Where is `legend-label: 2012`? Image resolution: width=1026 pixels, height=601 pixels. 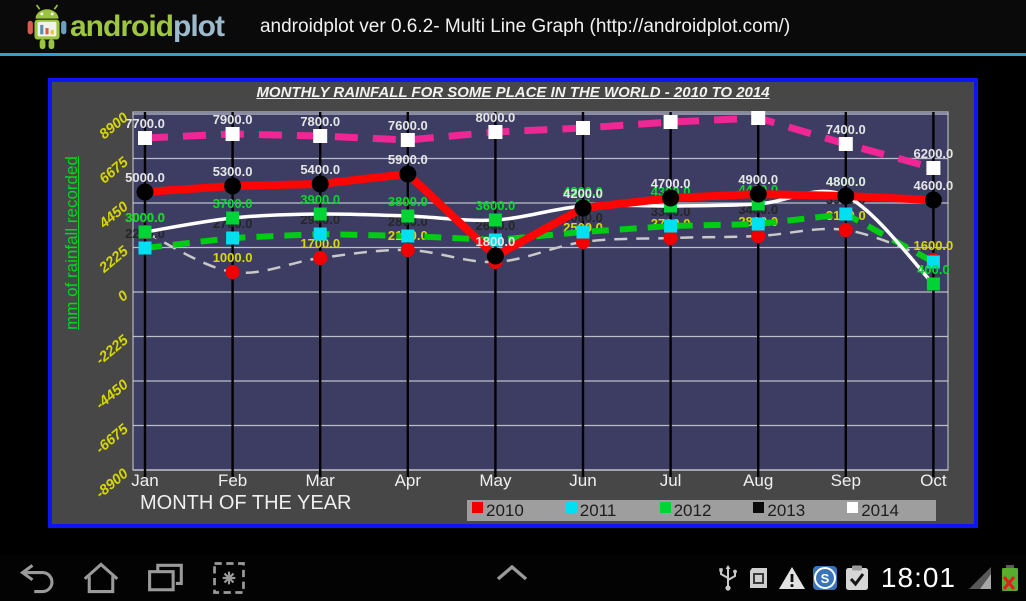
legend-label: 2012 is located at coordinates (692, 510).